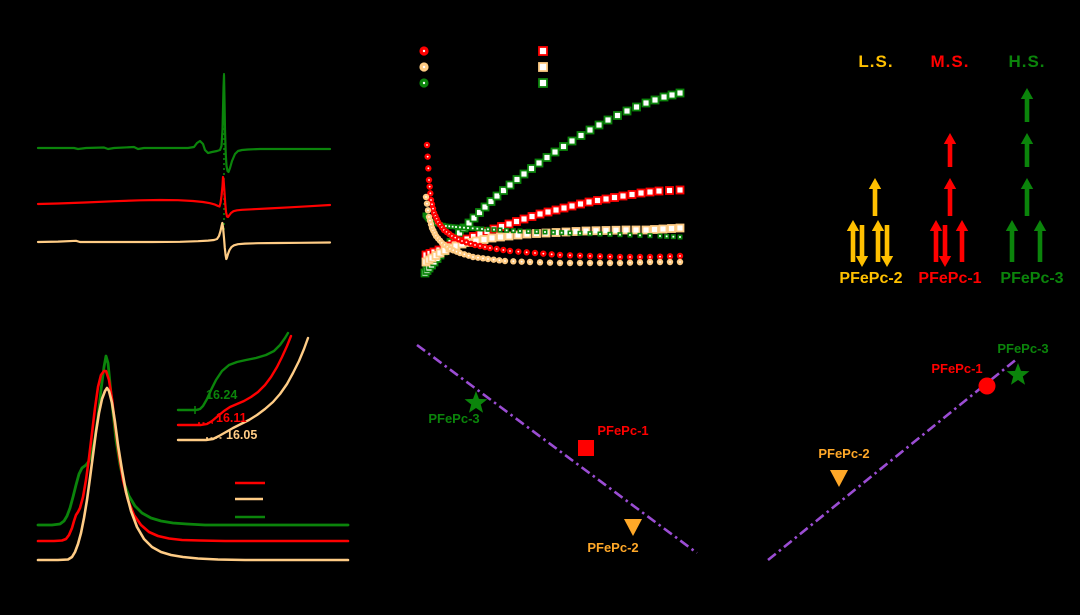  What do you see at coordinates (987, 386) in the screenshot?
I see `circle-marker` at bounding box center [987, 386].